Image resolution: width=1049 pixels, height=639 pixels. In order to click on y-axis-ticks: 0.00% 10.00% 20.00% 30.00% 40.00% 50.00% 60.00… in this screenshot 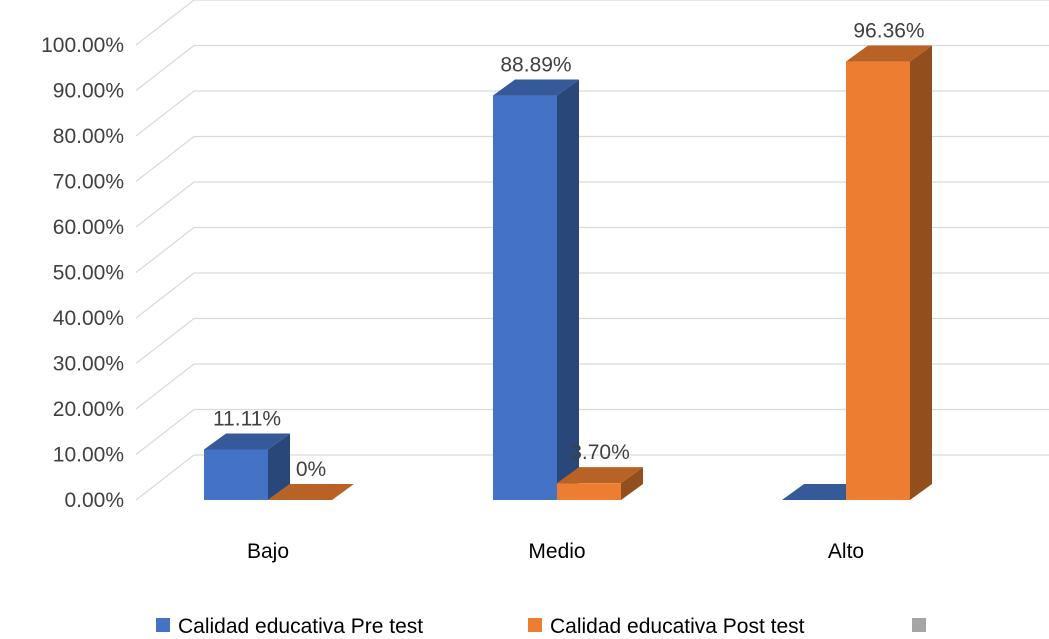, I will do `click(82, 273)`.